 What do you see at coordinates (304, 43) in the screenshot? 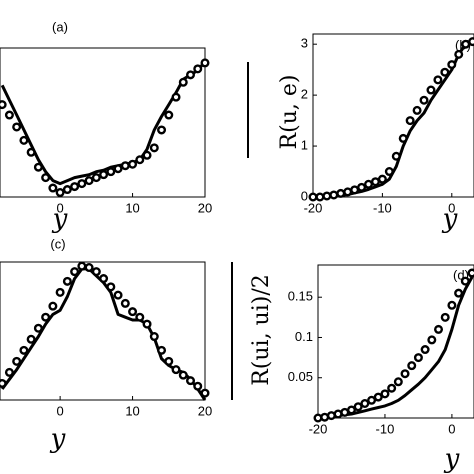
I see `y-tick-label: 3` at bounding box center [304, 43].